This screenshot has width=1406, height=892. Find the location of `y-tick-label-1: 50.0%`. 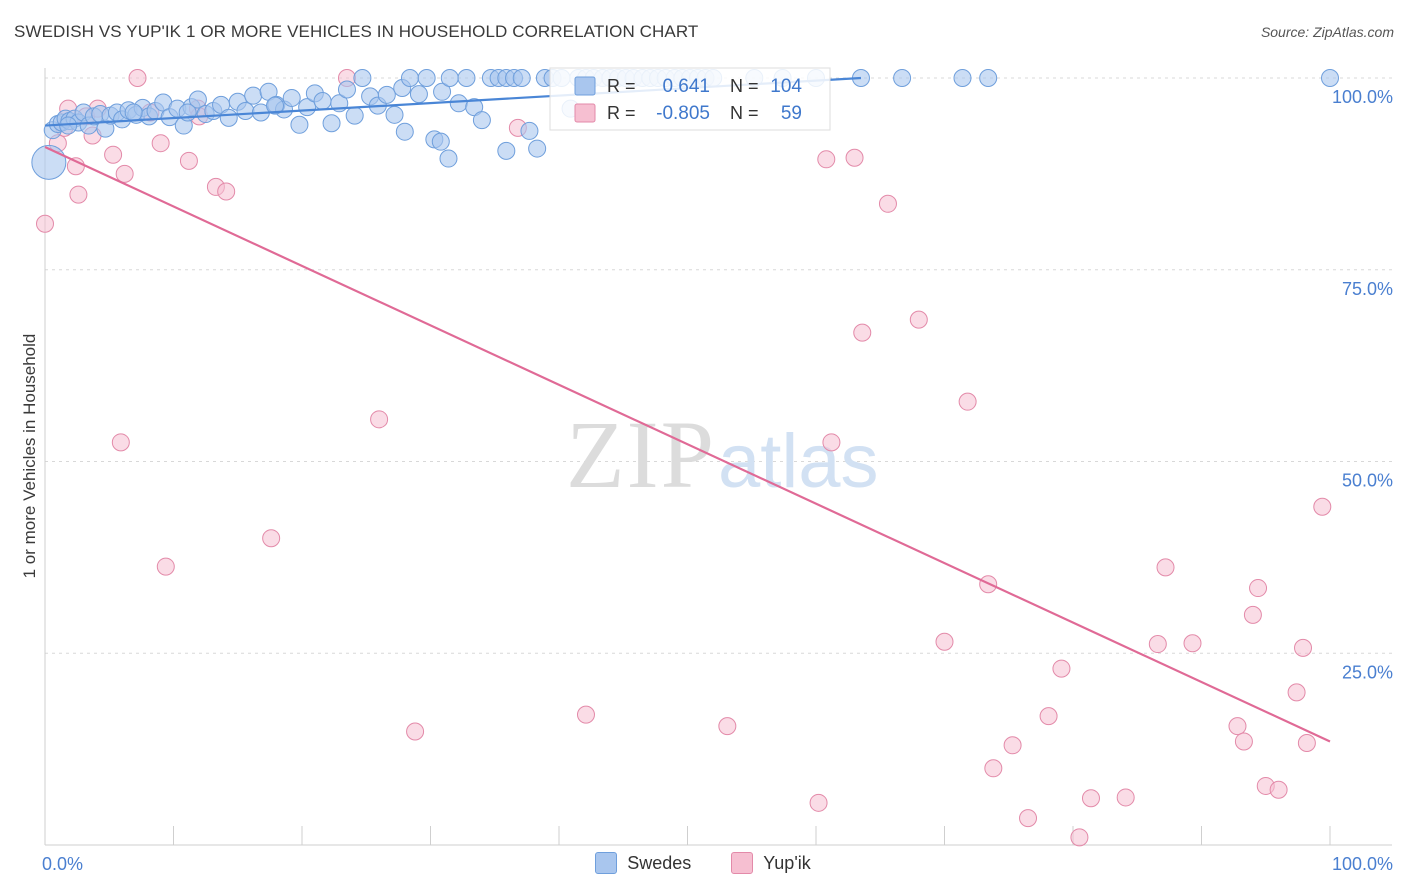

y-tick-label-1: 50.0% is located at coordinates (1367, 481).